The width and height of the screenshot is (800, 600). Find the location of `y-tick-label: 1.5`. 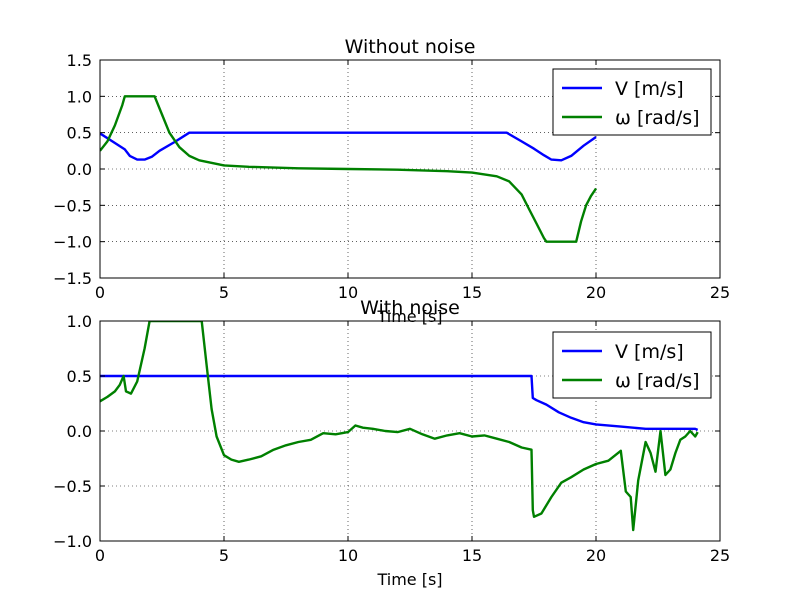

y-tick-label: 1.5 is located at coordinates (79, 60).